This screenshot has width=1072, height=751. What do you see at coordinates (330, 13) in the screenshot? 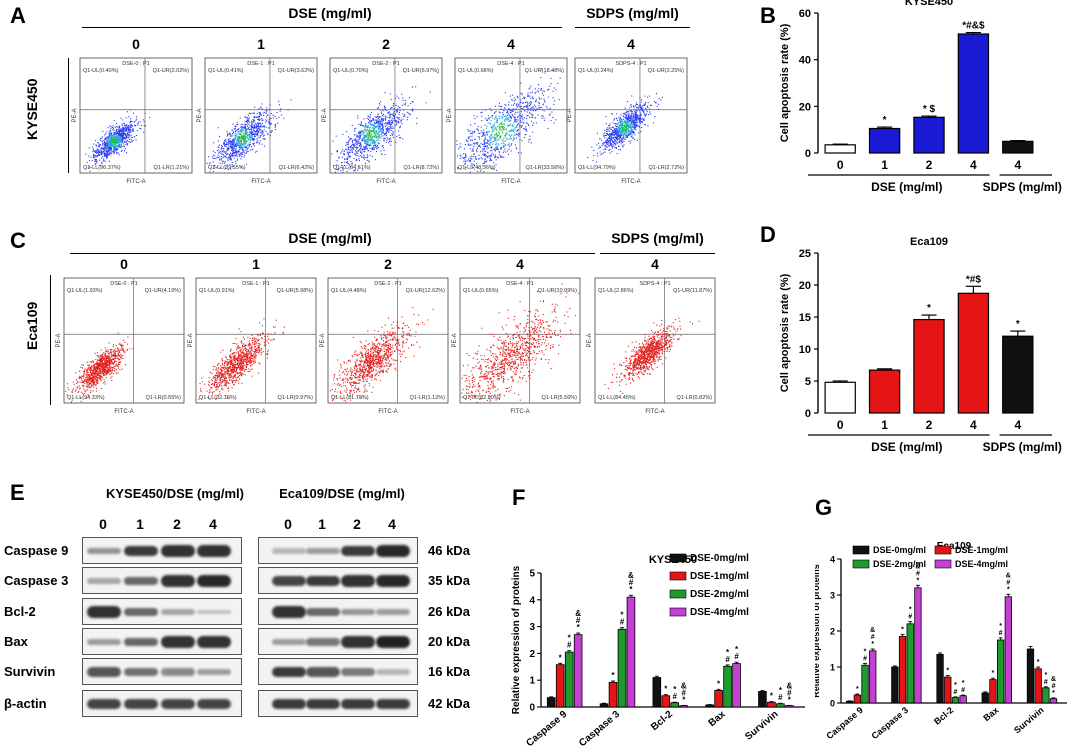
I see `panel-a-dse-header: DSE (mg/ml)` at bounding box center [330, 13].